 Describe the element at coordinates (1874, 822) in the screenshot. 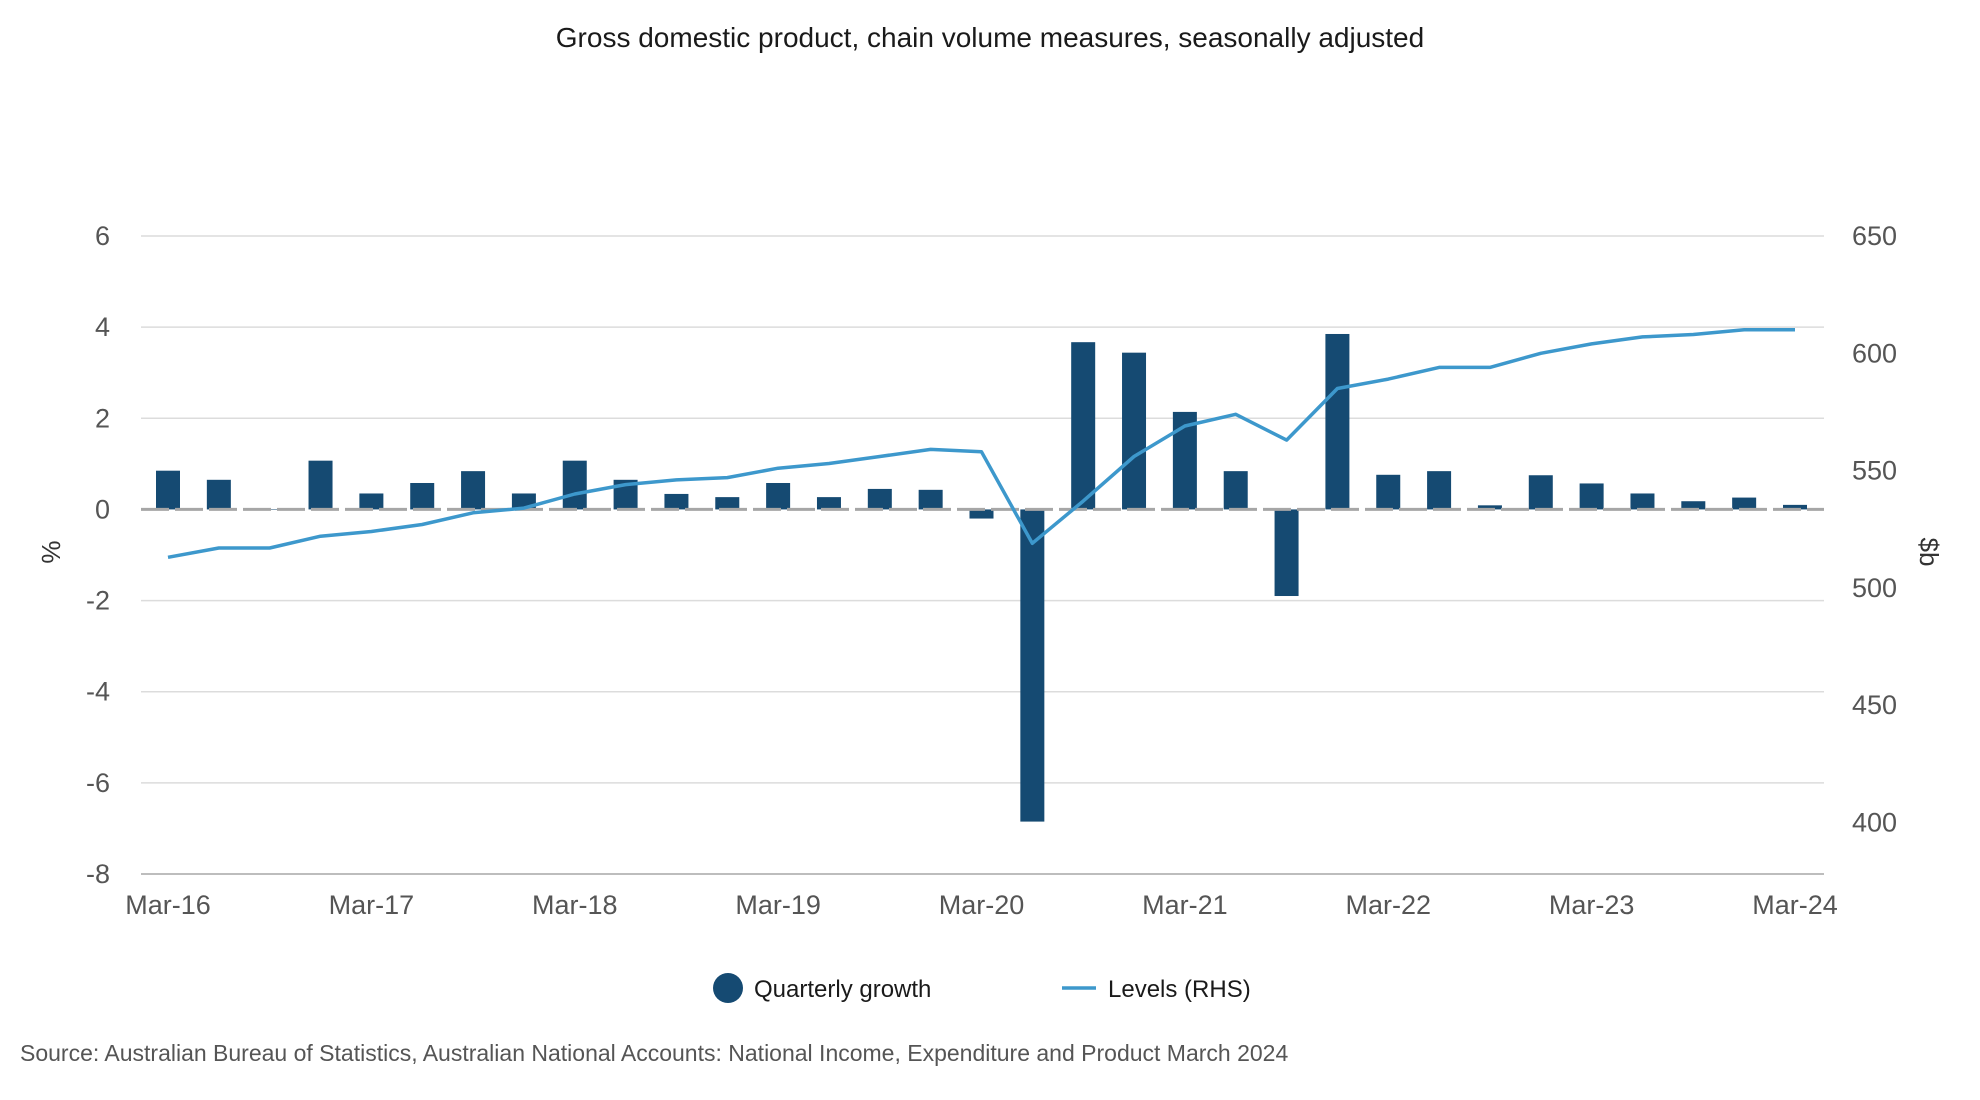

I see `right-tick-label: 400` at that location.